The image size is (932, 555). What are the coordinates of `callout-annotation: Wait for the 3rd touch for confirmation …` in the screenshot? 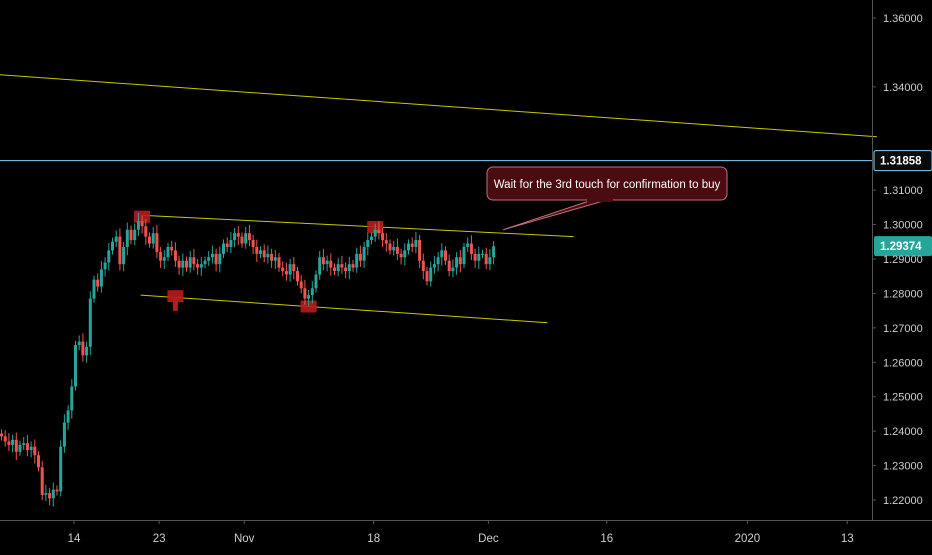 It's located at (607, 198).